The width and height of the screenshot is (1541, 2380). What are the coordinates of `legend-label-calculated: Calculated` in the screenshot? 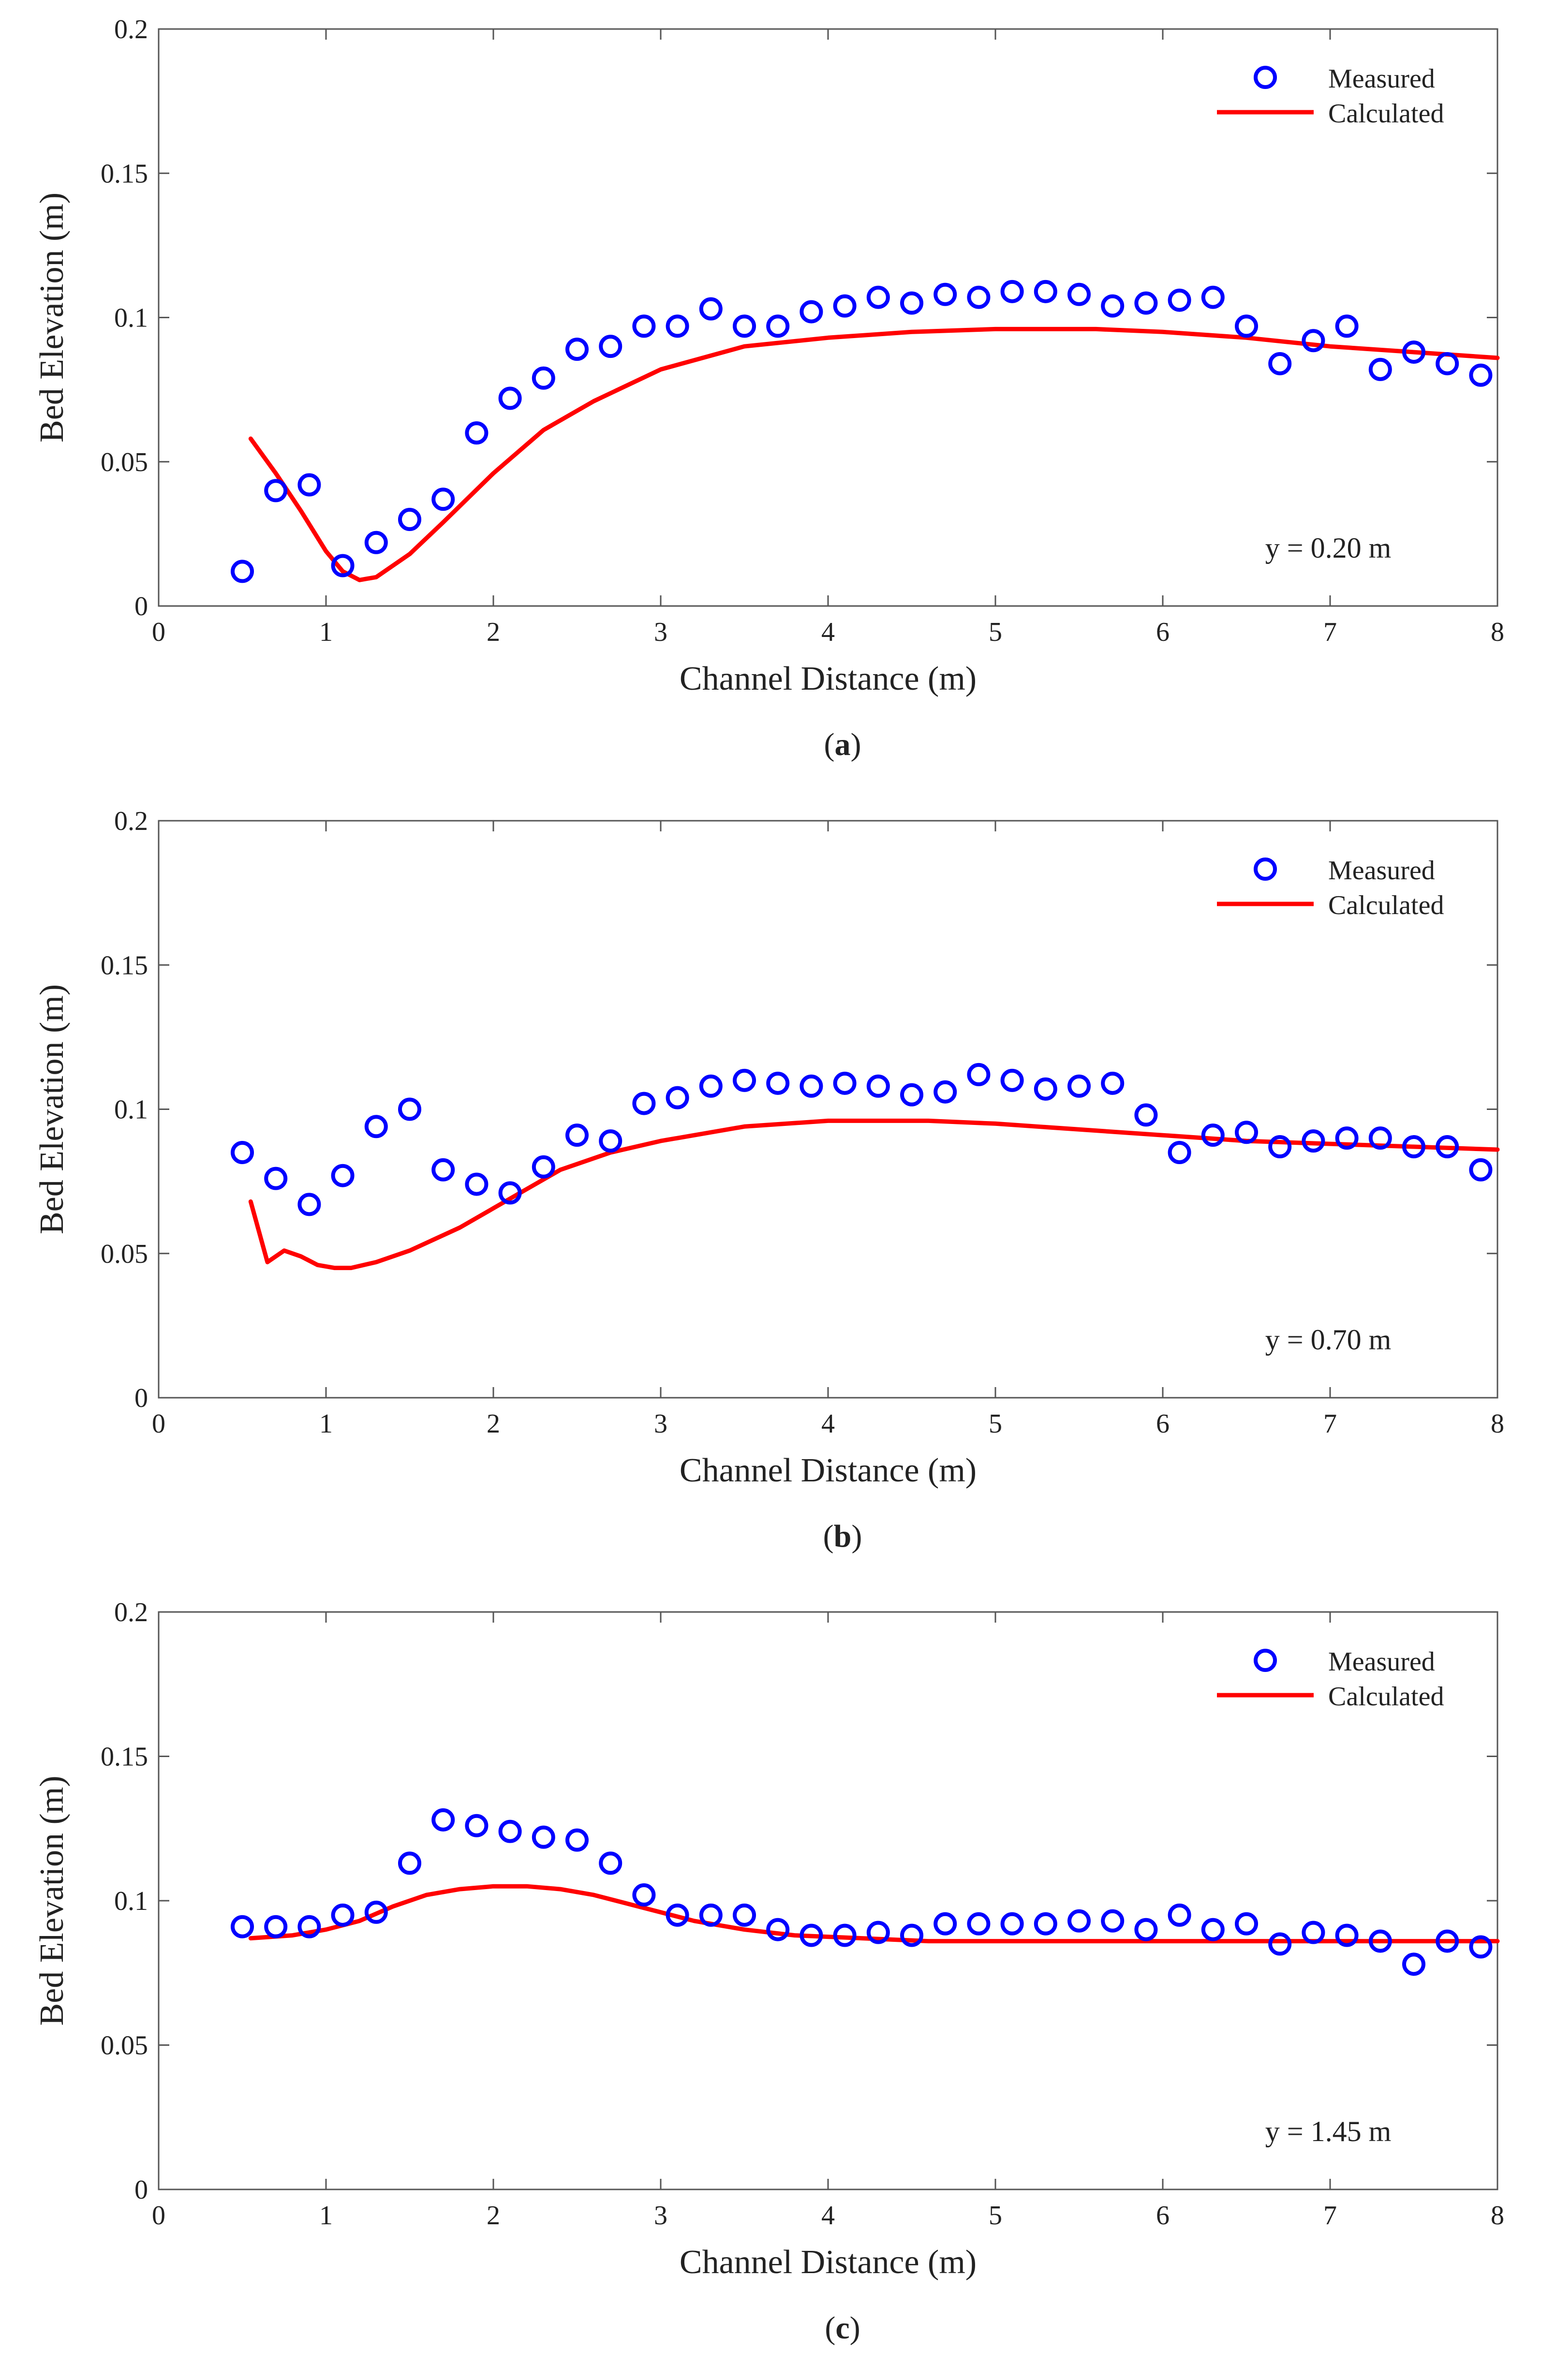 It's located at (1386, 905).